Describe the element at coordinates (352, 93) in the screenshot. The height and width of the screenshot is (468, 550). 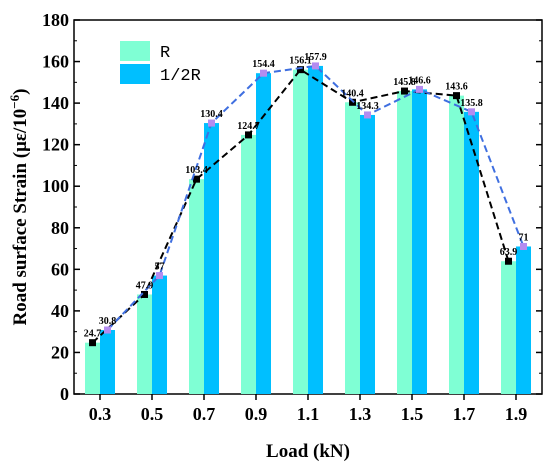
I see `data-label-r: 140.4` at that location.